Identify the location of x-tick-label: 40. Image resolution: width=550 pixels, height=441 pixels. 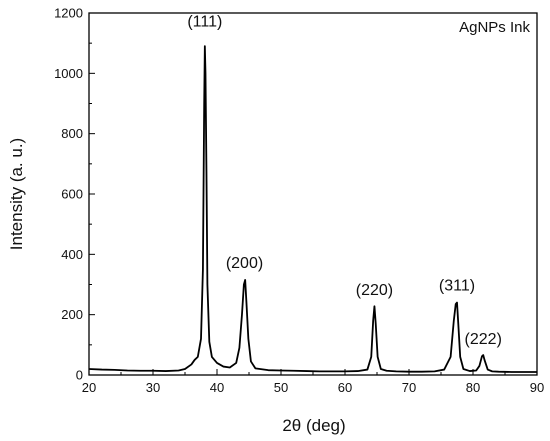
(217, 387).